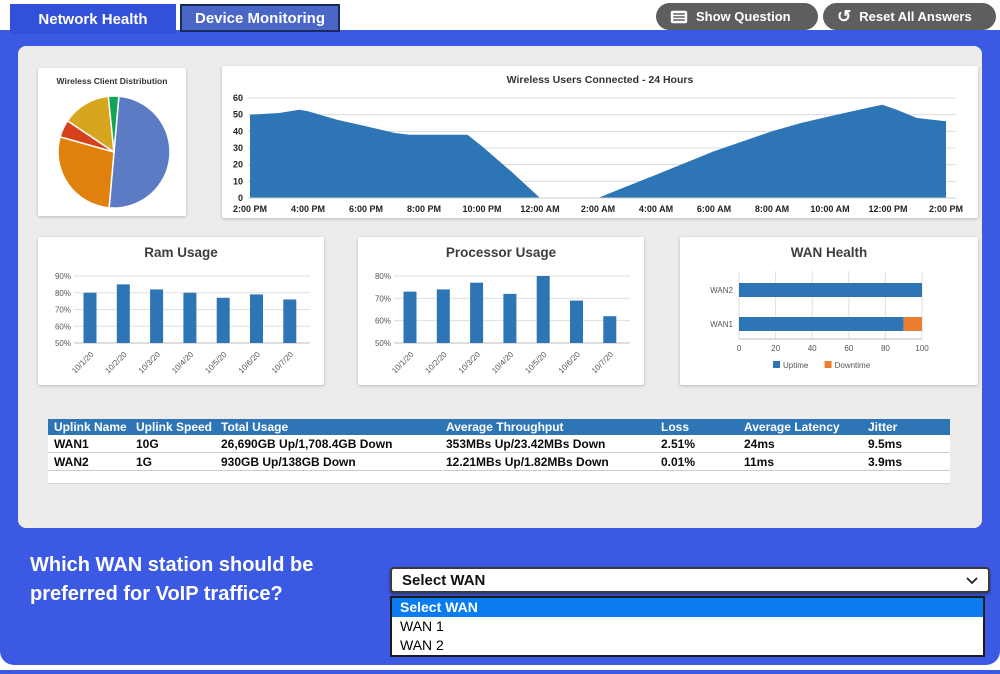 Image resolution: width=1000 pixels, height=674 pixels. Describe the element at coordinates (539, 209) in the screenshot. I see `svg-text: 12:00 AM` at that location.